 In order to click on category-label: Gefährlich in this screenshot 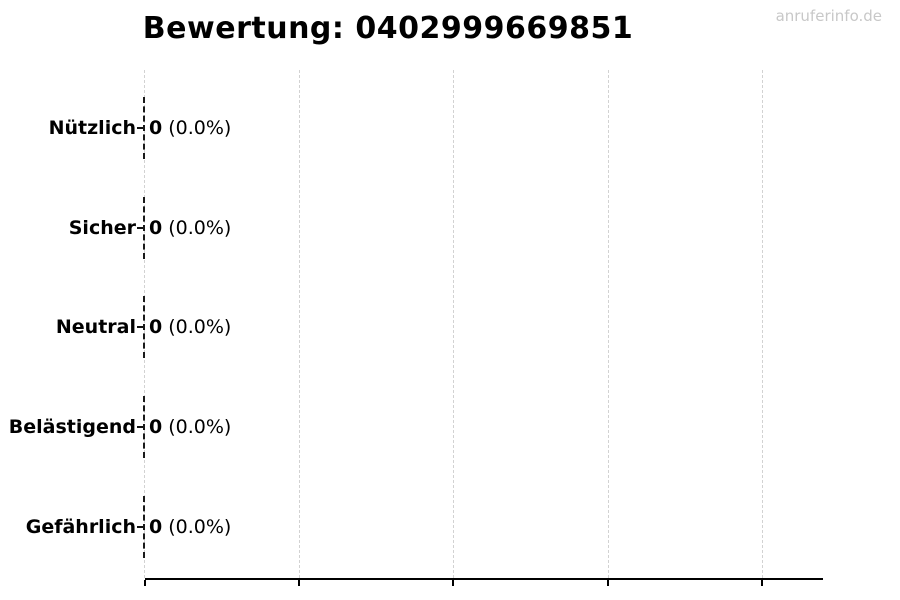, I will do `click(80, 527)`.